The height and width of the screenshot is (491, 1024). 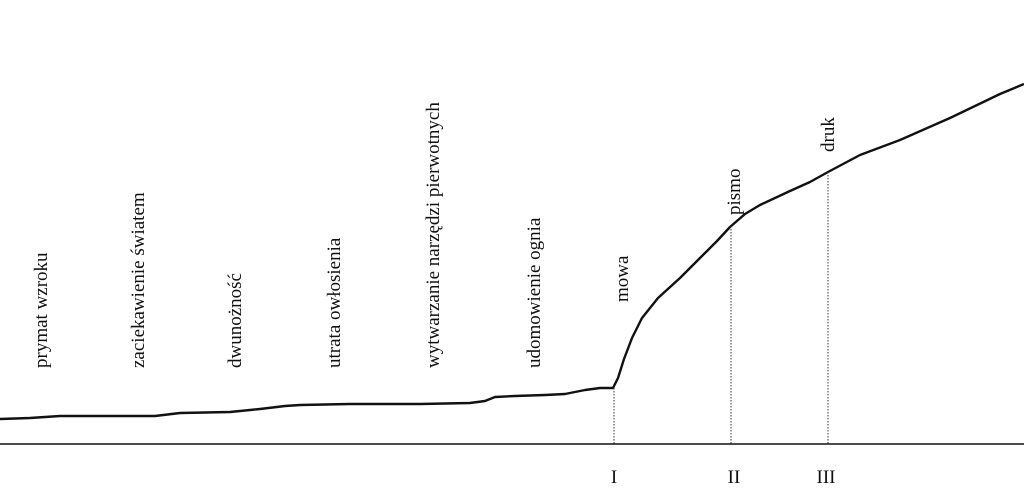 I want to click on stage-label-wytwarzanie-narzedzi: wytwarzanie narzędzi pierwotnych, so click(x=433, y=235).